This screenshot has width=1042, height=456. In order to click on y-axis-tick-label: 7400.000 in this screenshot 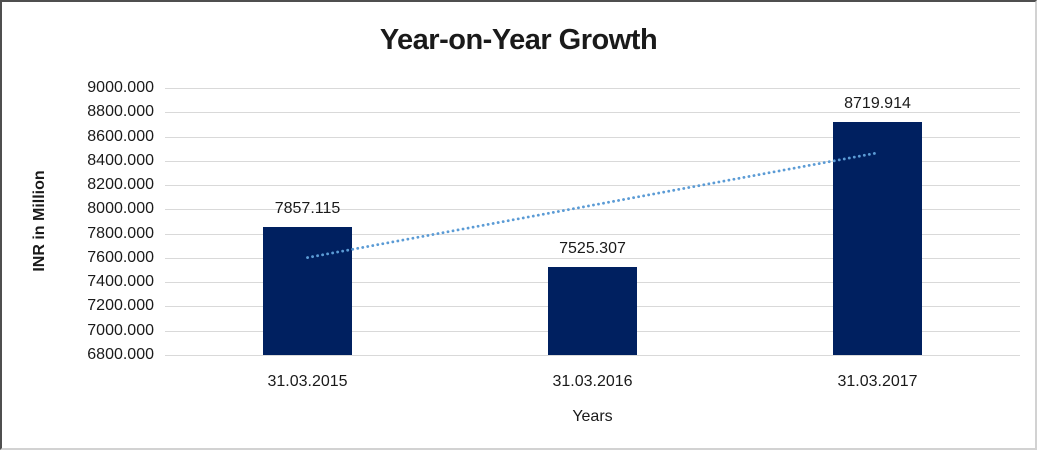, I will do `click(120, 282)`.